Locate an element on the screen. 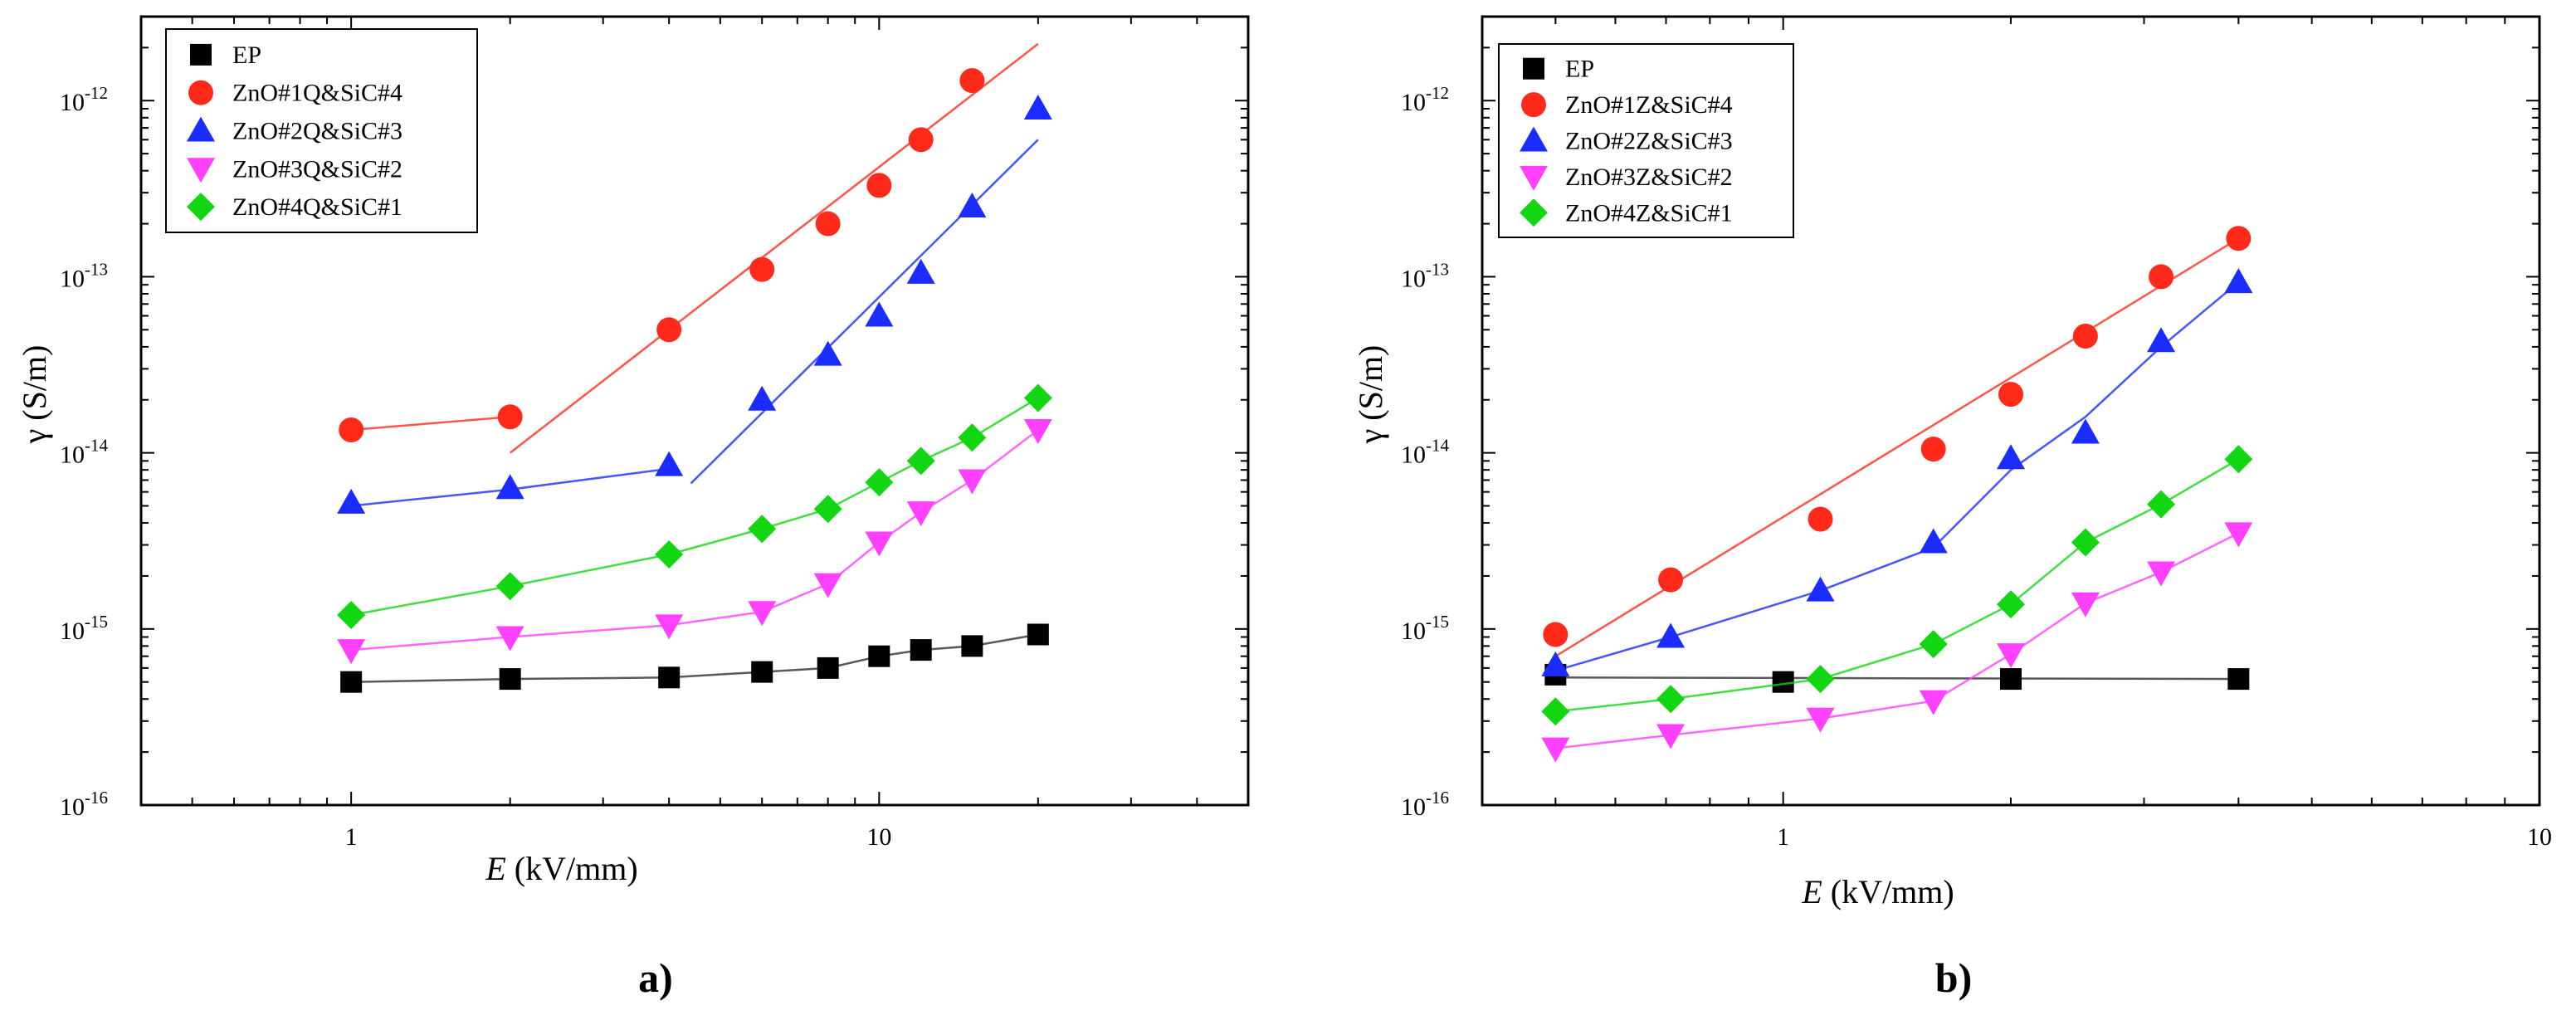 The width and height of the screenshot is (2576, 1025). legend-label: ZnO#4Q&SiC#1 is located at coordinates (317, 207).